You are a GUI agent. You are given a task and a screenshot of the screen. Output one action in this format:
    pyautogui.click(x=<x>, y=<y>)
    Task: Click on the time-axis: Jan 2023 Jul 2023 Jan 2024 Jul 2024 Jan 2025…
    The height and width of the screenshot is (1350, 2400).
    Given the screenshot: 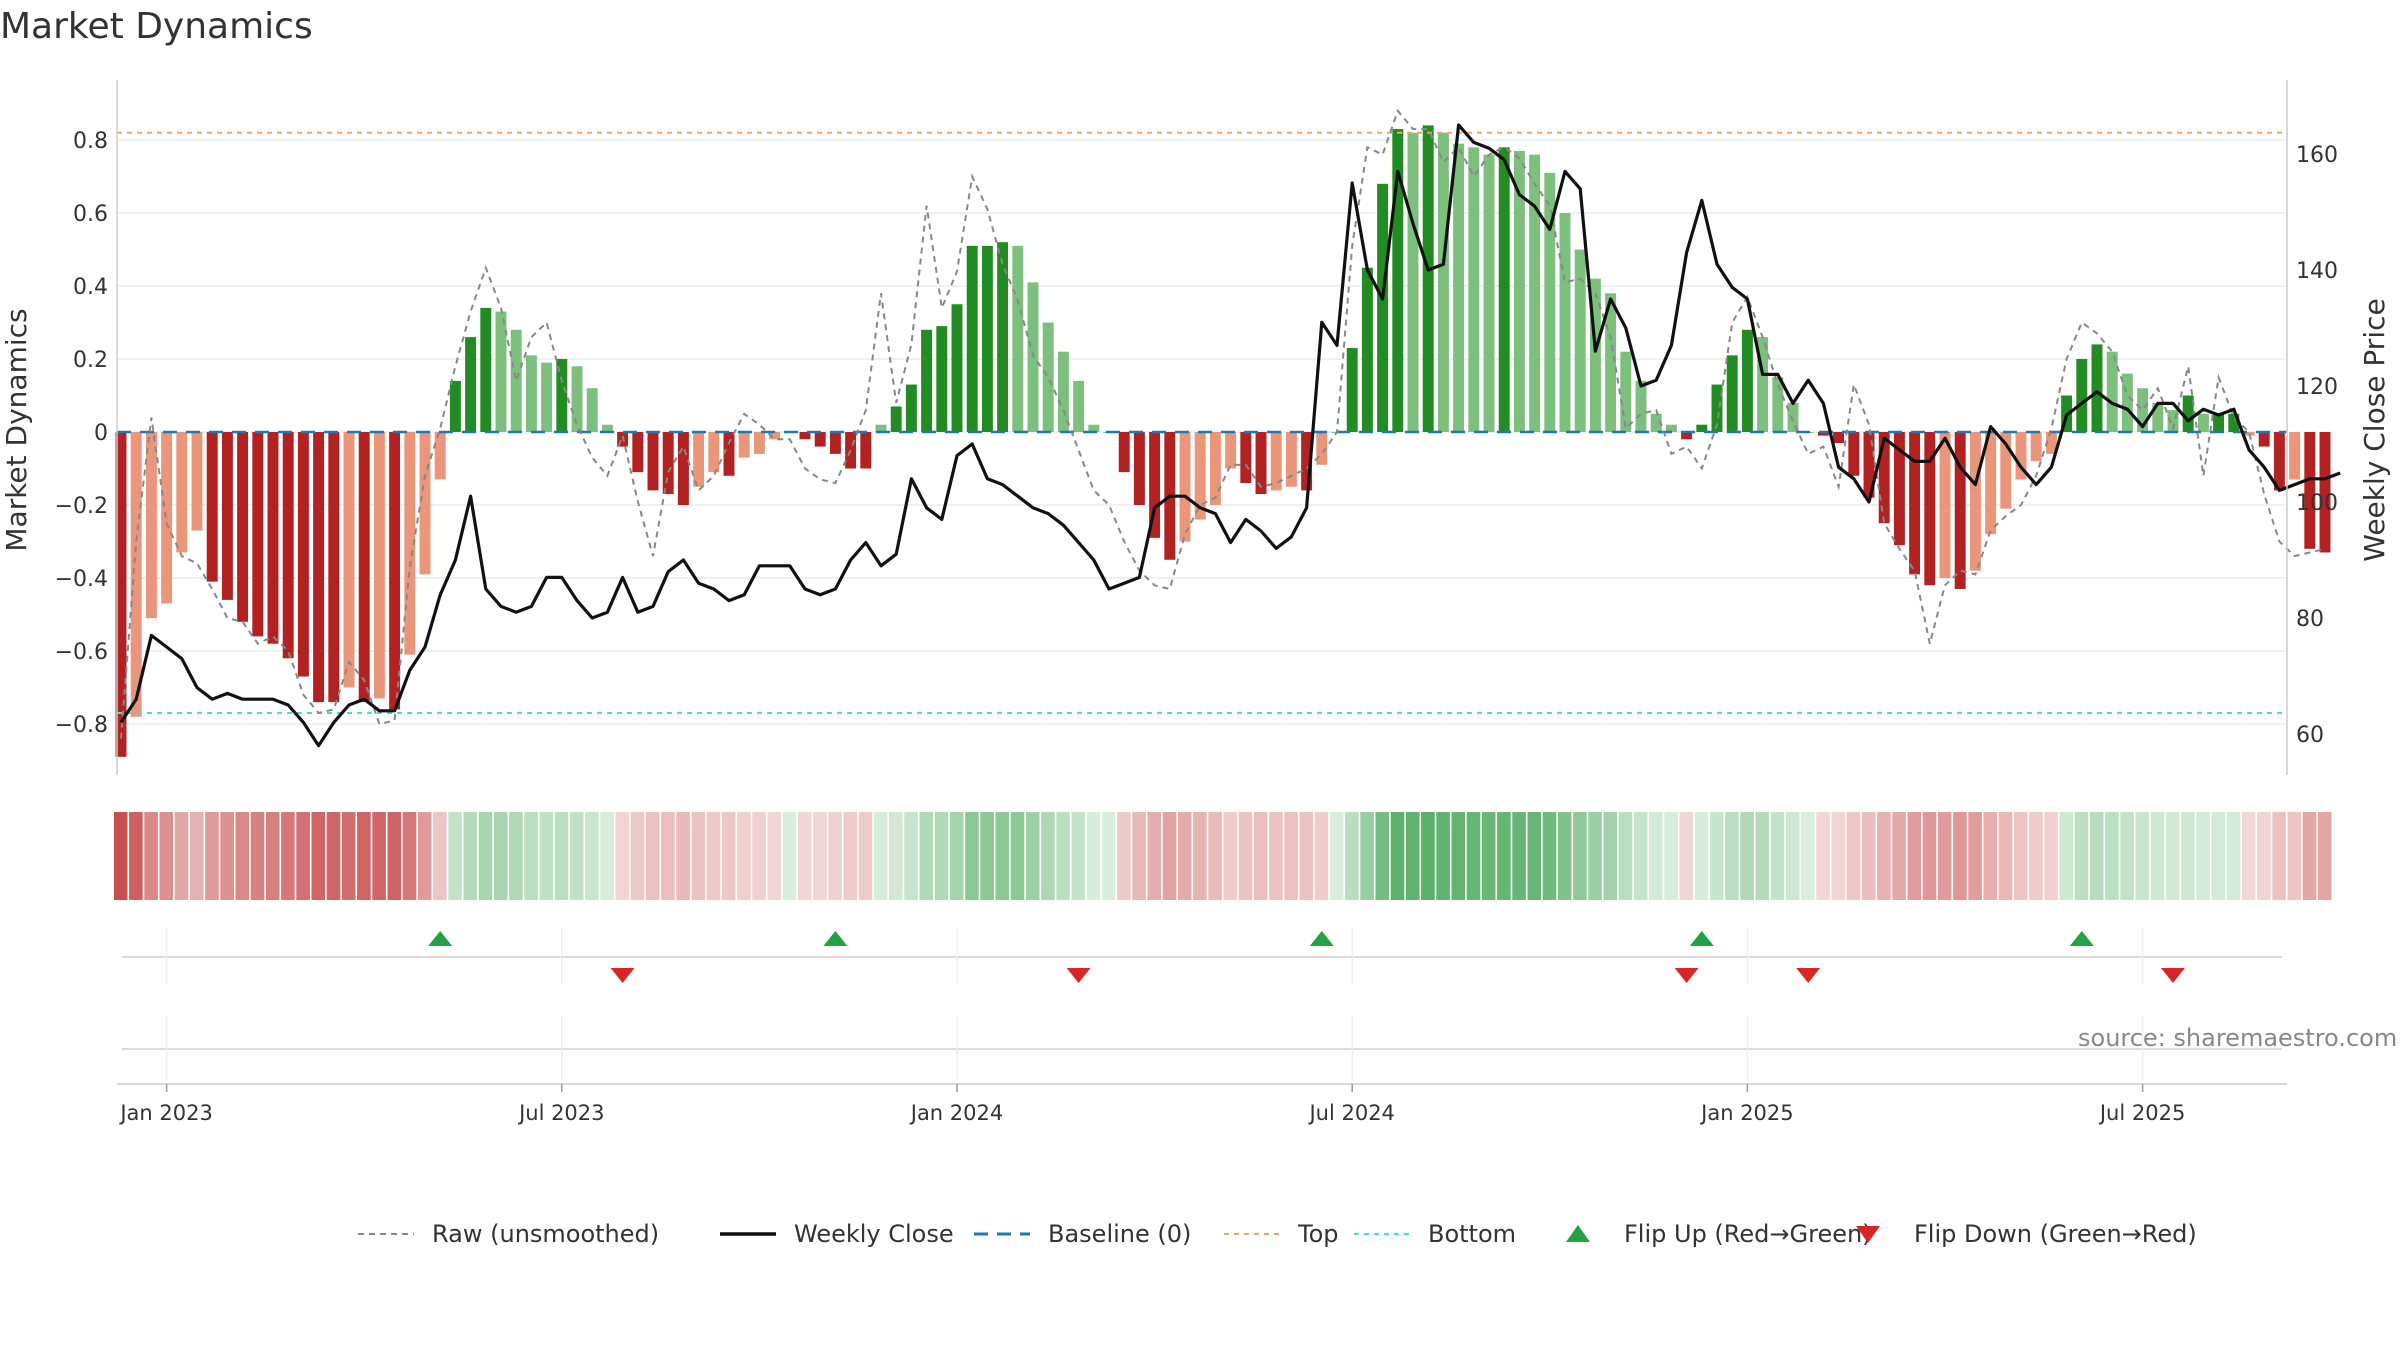 What is the action you would take?
    pyautogui.click(x=1202, y=1104)
    